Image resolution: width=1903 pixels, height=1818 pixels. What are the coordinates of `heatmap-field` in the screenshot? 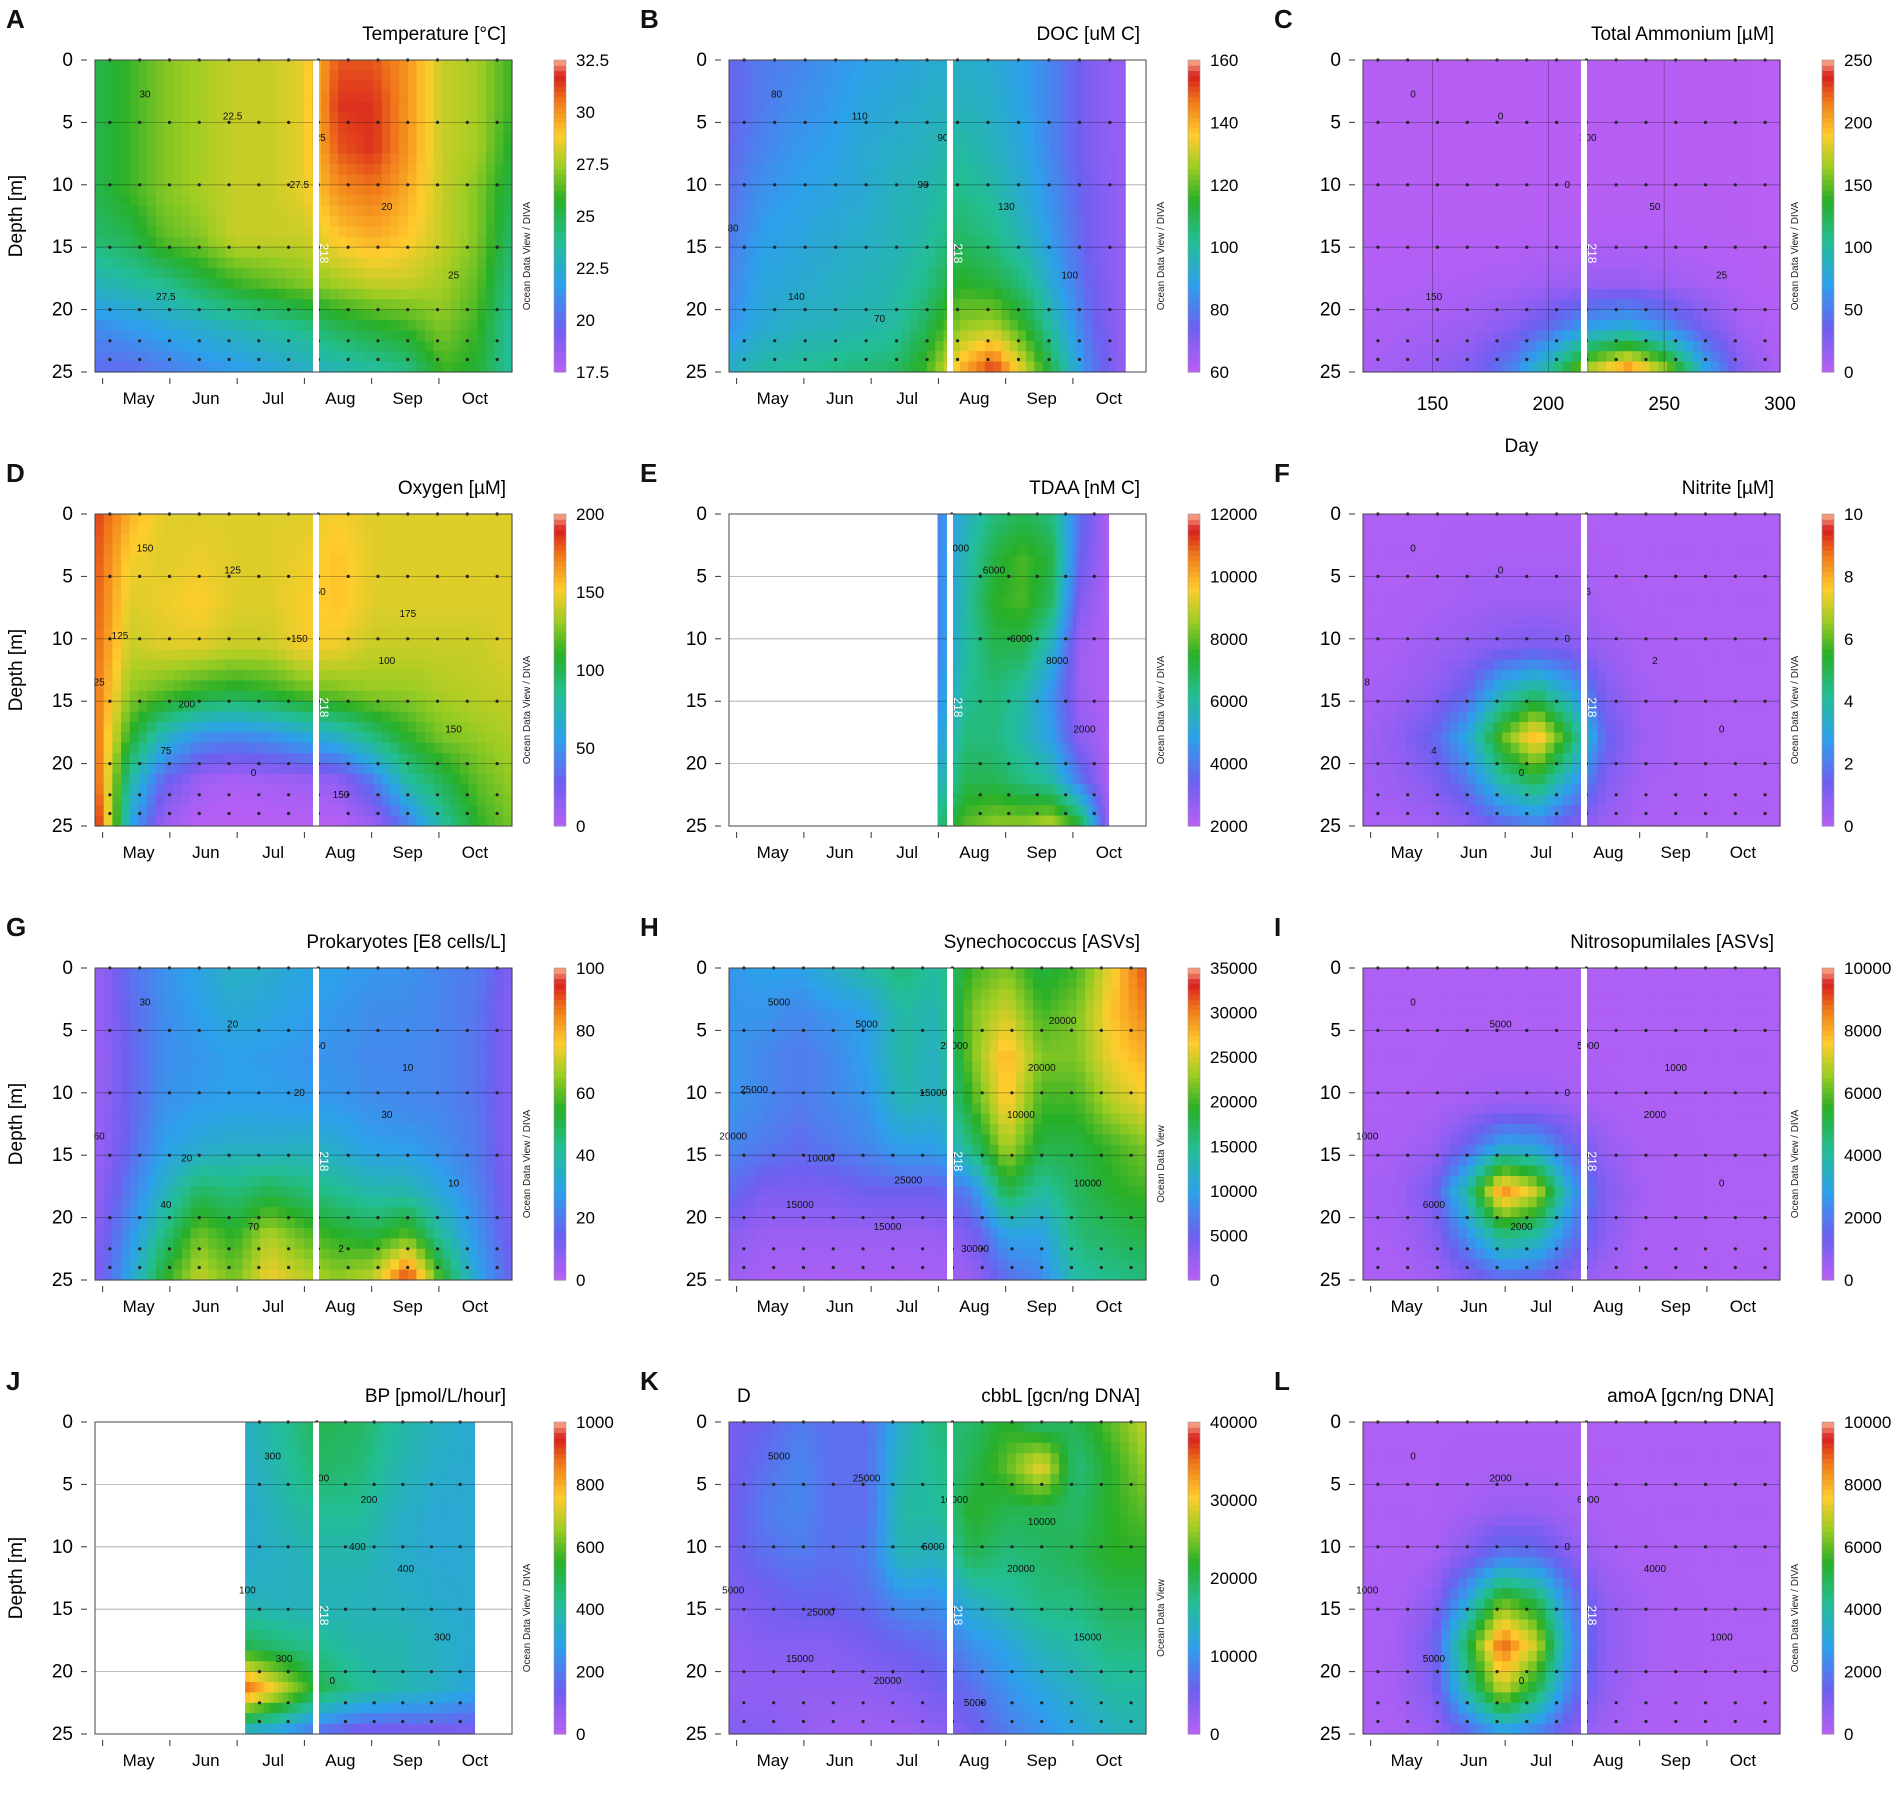 It's located at (304, 670).